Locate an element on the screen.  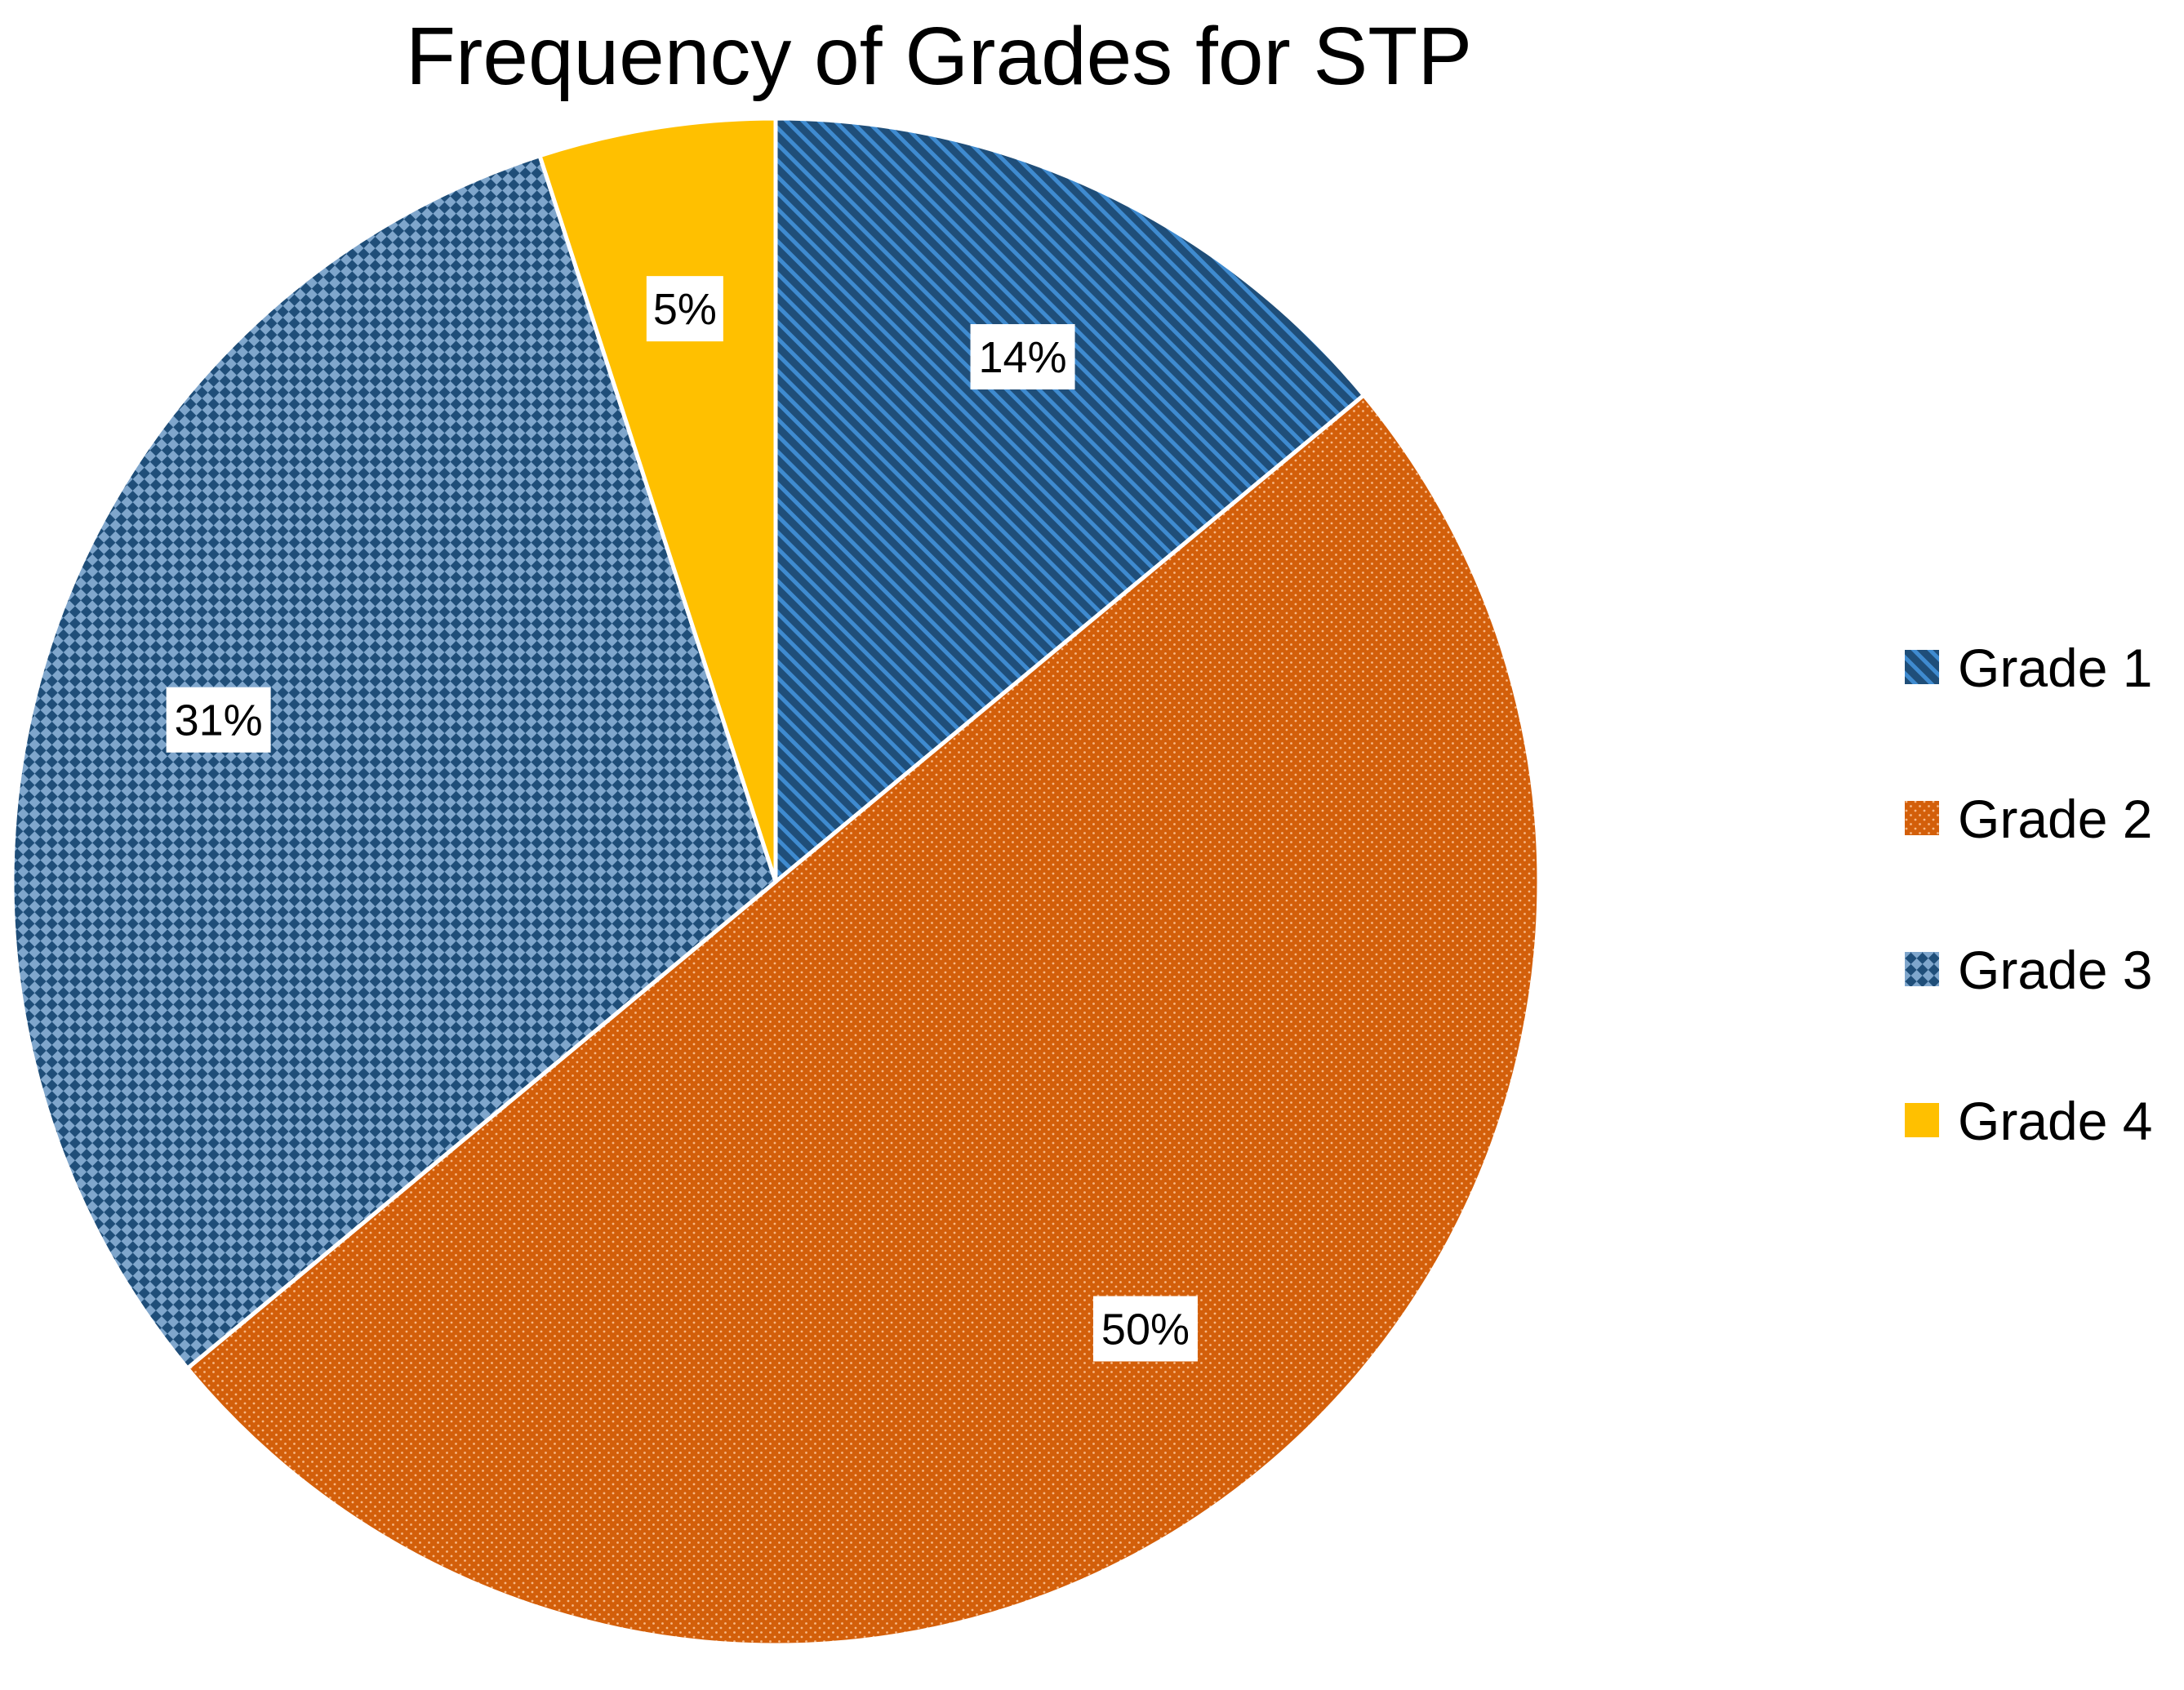
slice-label-grade-4: 5% is located at coordinates (685, 309).